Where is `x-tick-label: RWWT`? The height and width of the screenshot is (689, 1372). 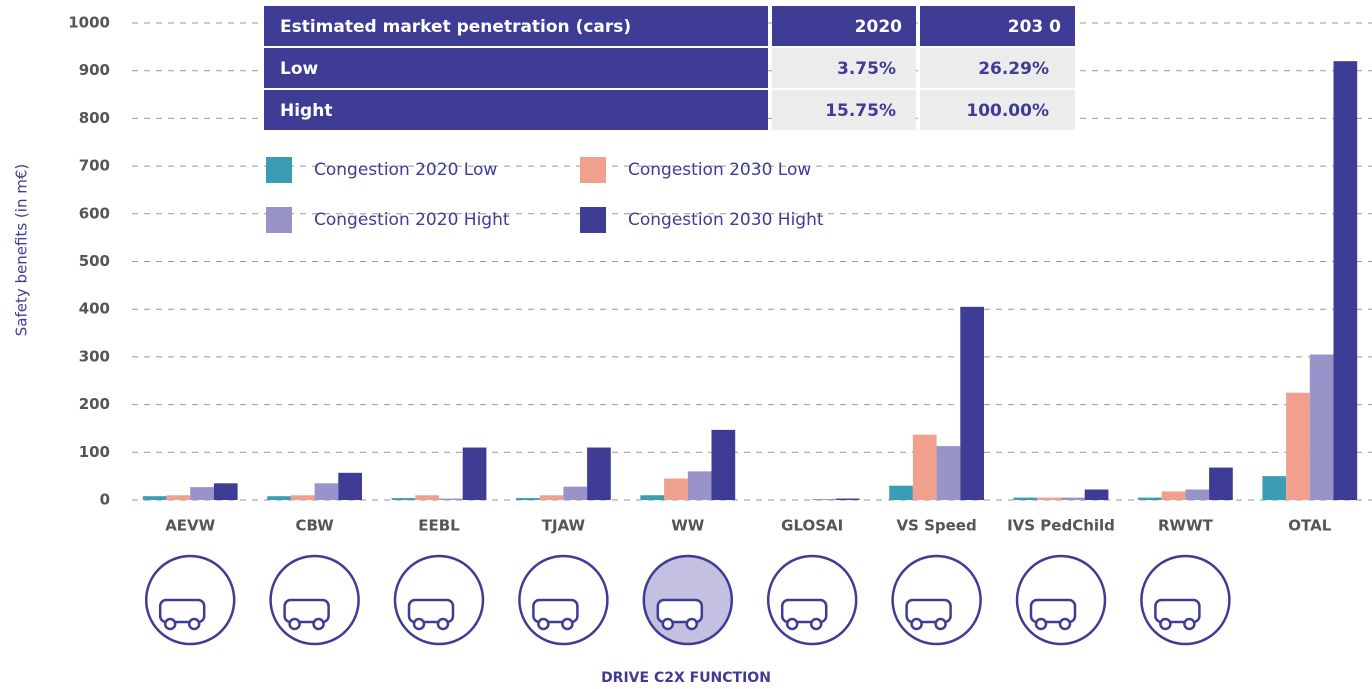
x-tick-label: RWWT is located at coordinates (1186, 526).